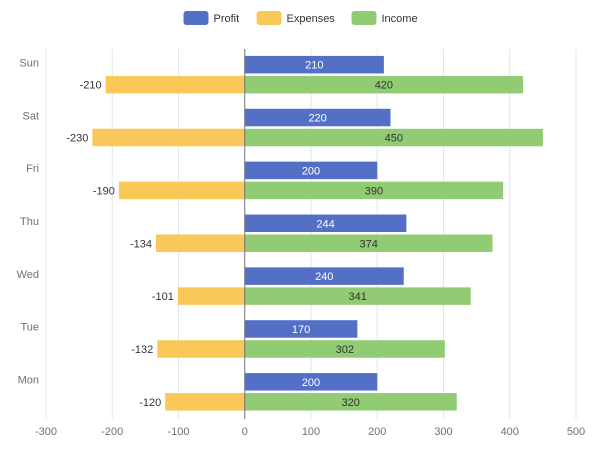 The image size is (600, 450). I want to click on data-label-income-tue: 302, so click(345, 350).